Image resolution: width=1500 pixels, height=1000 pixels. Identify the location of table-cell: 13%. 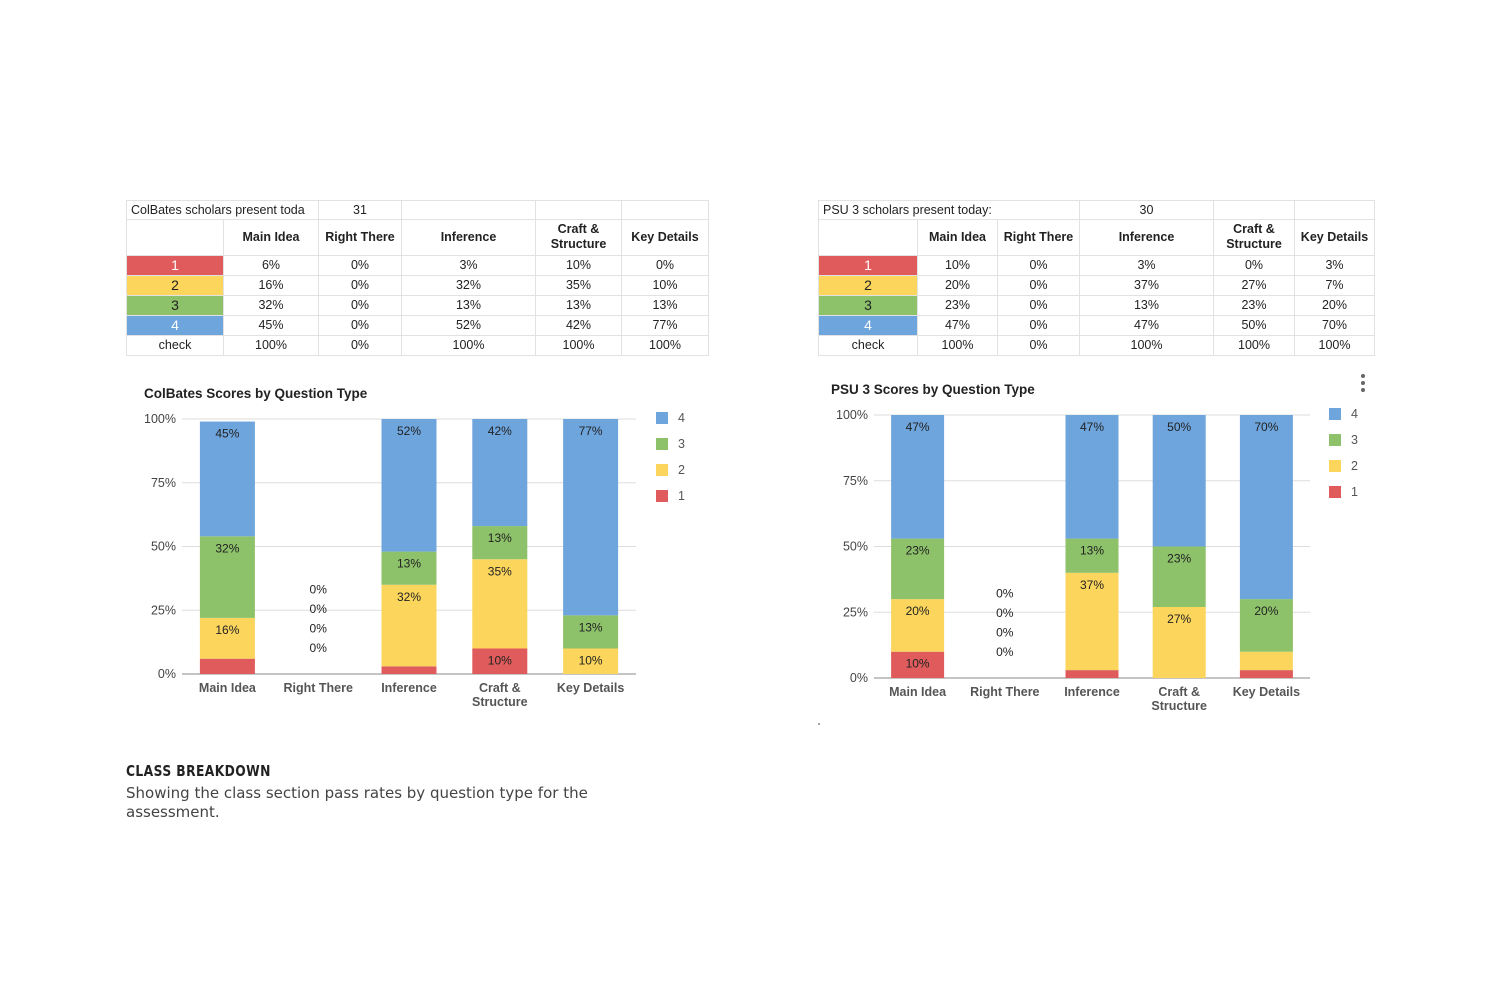
(1146, 305).